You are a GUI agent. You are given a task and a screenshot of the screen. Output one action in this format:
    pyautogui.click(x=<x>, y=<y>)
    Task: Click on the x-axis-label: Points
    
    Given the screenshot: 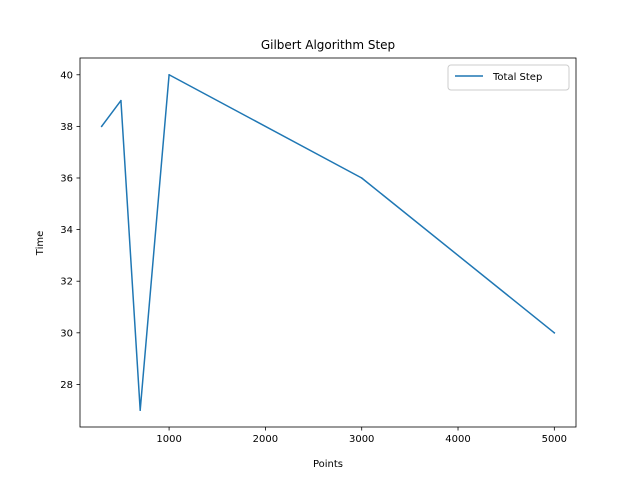 What is the action you would take?
    pyautogui.click(x=328, y=464)
    